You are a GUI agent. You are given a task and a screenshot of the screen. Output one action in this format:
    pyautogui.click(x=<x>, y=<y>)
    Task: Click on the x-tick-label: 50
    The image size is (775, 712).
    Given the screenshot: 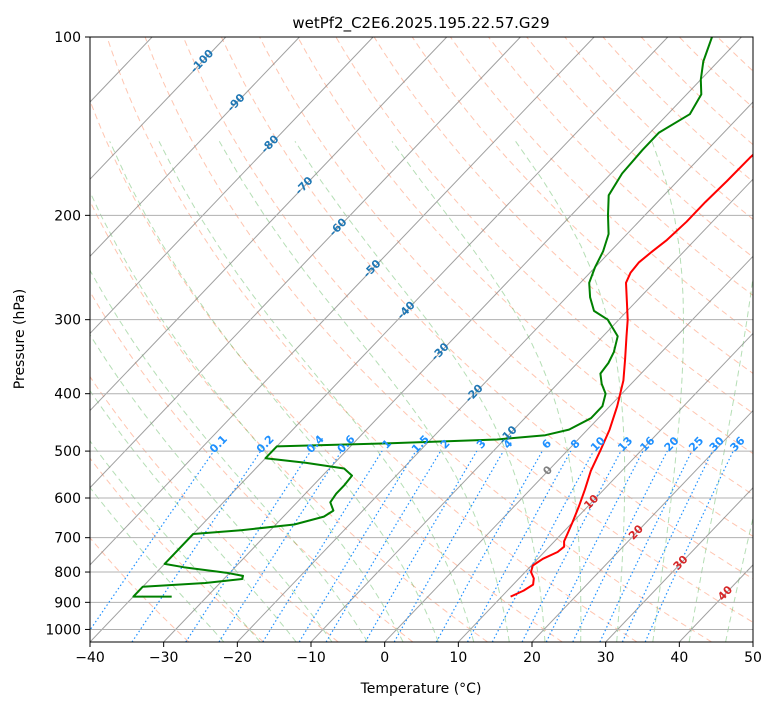 What is the action you would take?
    pyautogui.click(x=753, y=658)
    